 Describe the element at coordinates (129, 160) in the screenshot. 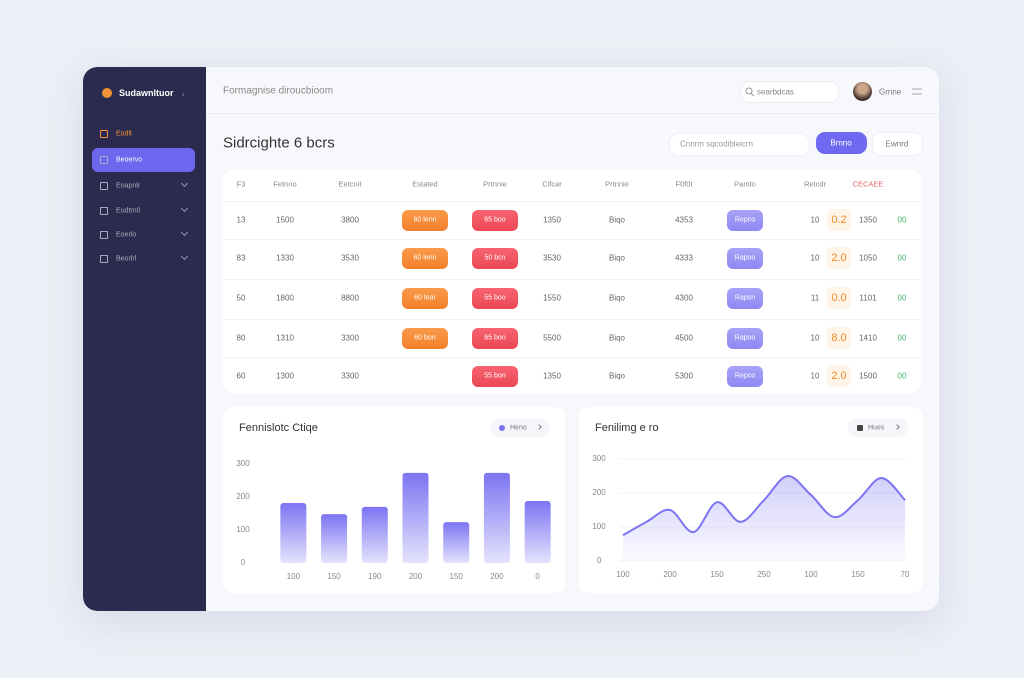

I see `nav-label: Beoervo` at that location.